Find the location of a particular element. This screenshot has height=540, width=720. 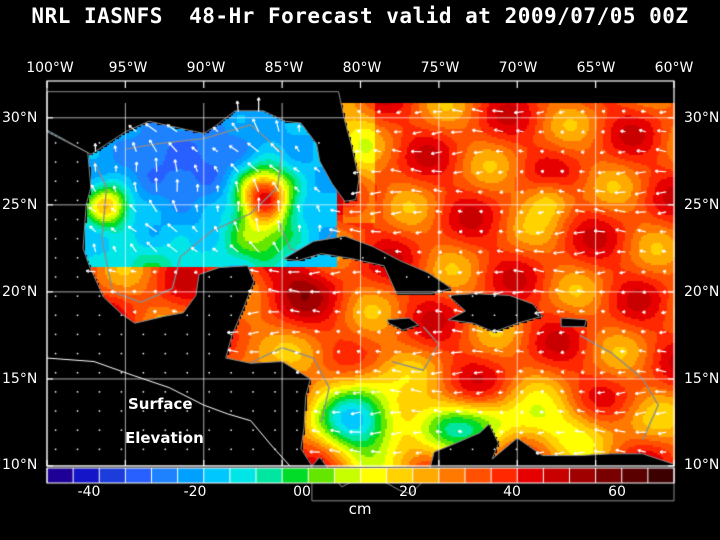

colorbar-tick: -20 is located at coordinates (195, 492).